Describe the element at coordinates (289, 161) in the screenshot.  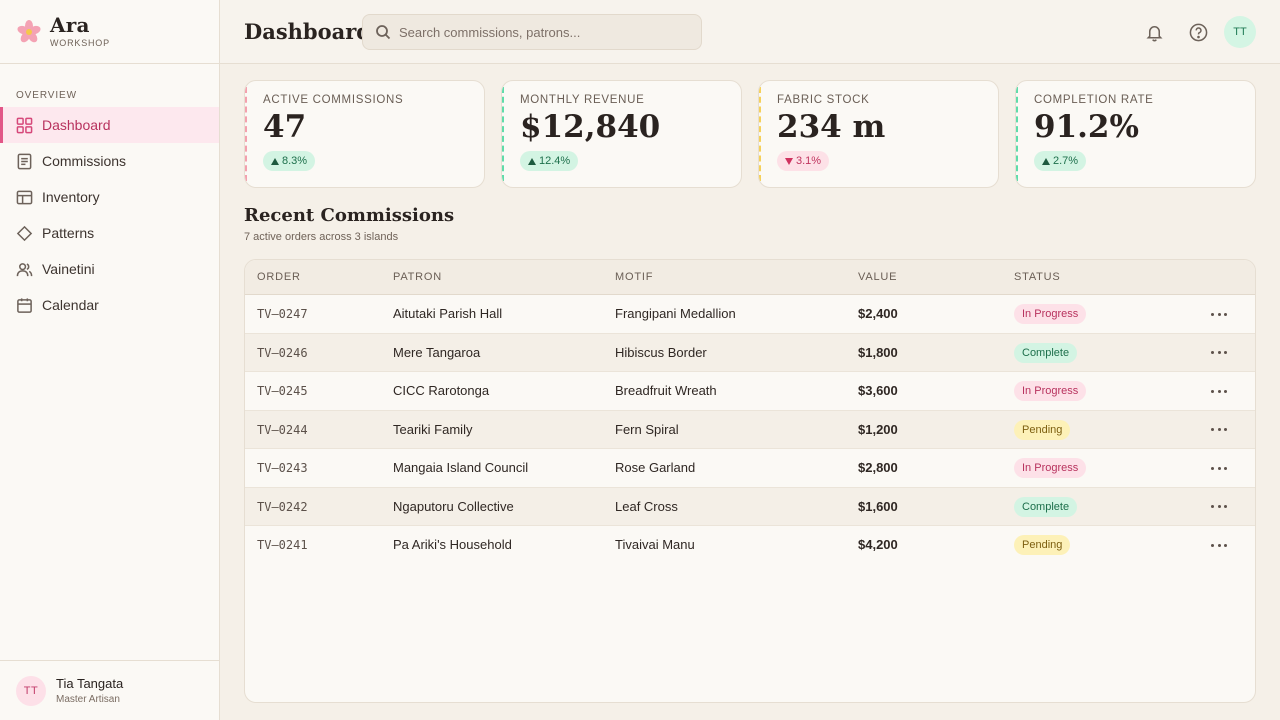
I see `trend-badge: 8.3%` at that location.